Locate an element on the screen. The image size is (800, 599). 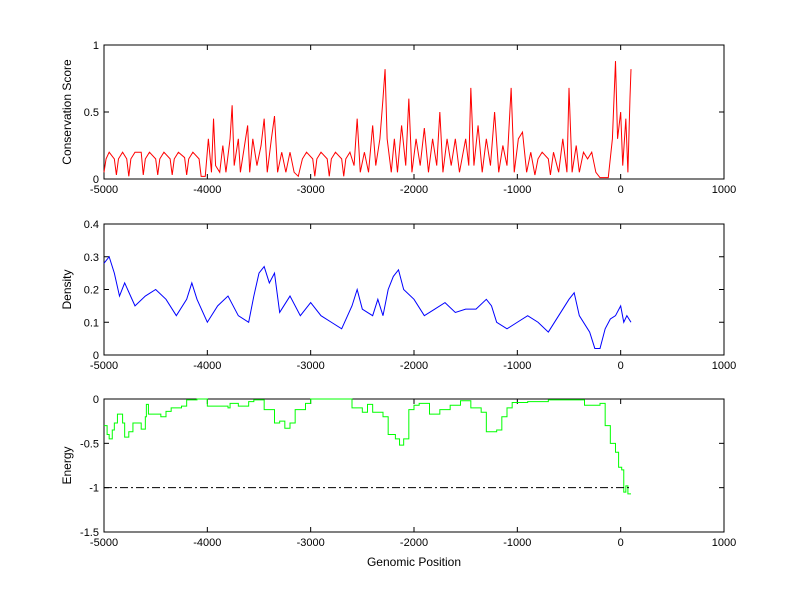
series-line-energy is located at coordinates (367, 446).